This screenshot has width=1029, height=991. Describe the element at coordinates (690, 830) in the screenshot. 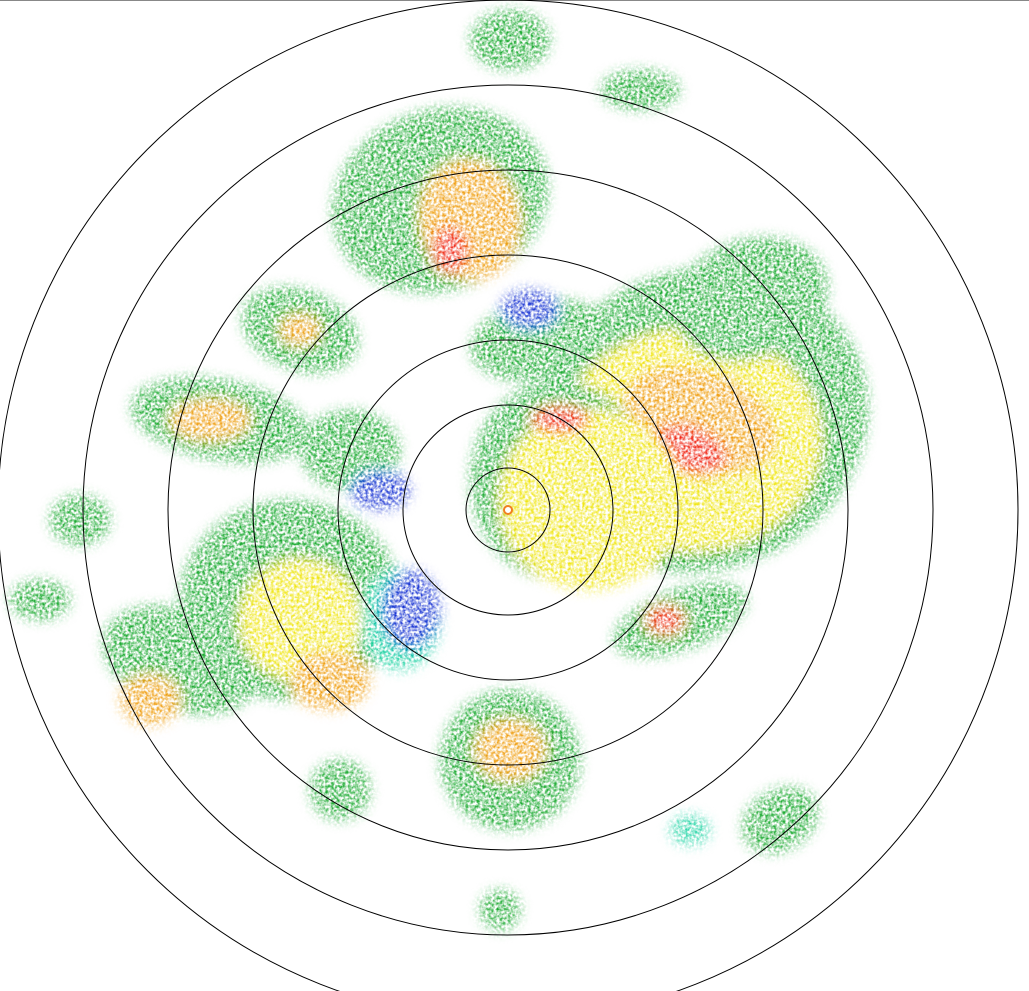

I see `echo-light-cyan` at that location.